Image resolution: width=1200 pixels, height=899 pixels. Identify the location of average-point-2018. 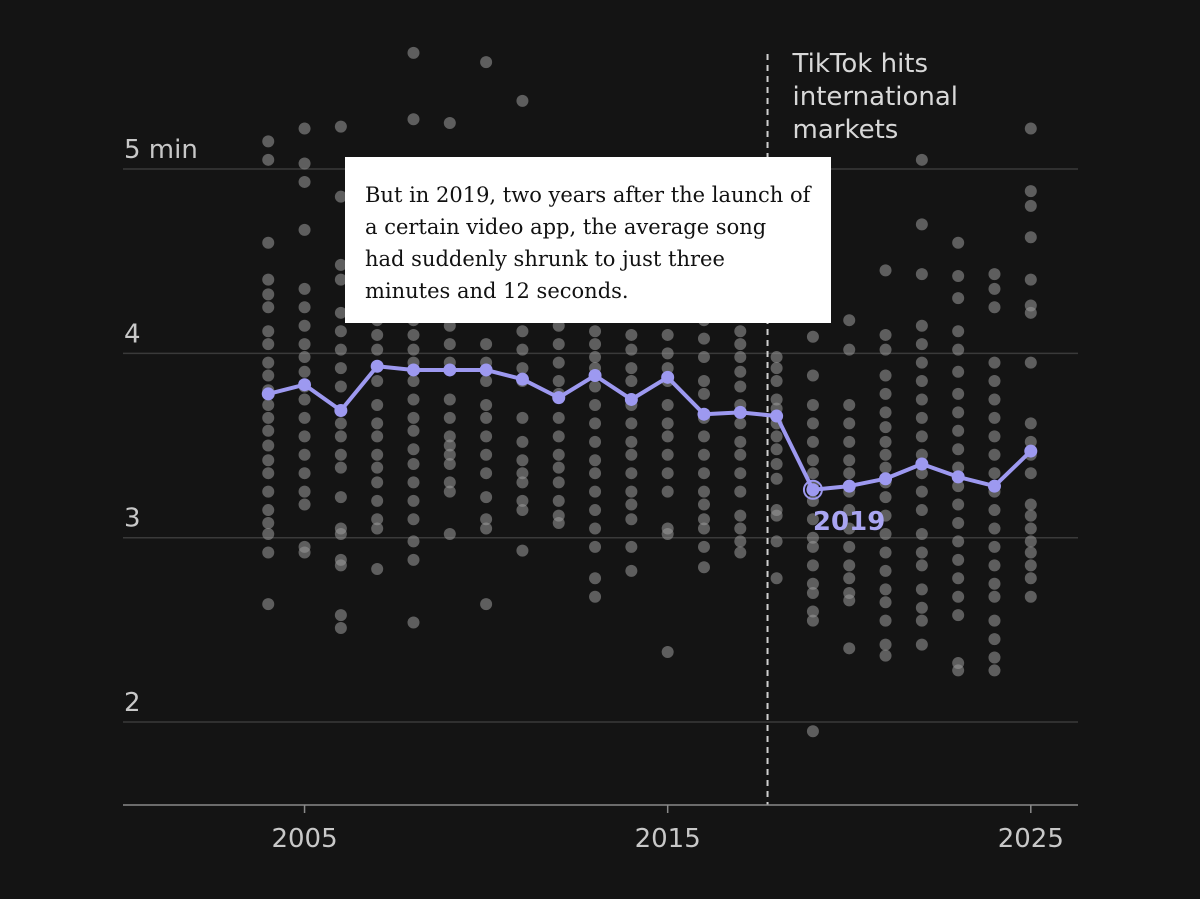
(777, 416).